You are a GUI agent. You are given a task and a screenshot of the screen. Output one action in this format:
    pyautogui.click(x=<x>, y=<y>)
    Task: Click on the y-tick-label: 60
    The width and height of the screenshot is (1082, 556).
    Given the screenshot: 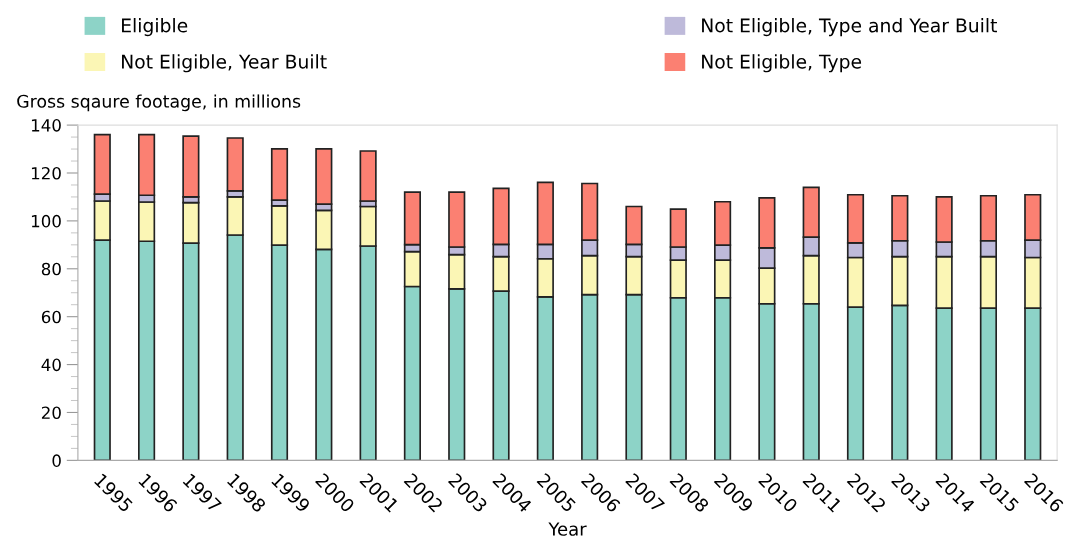 What is the action you would take?
    pyautogui.click(x=51, y=317)
    